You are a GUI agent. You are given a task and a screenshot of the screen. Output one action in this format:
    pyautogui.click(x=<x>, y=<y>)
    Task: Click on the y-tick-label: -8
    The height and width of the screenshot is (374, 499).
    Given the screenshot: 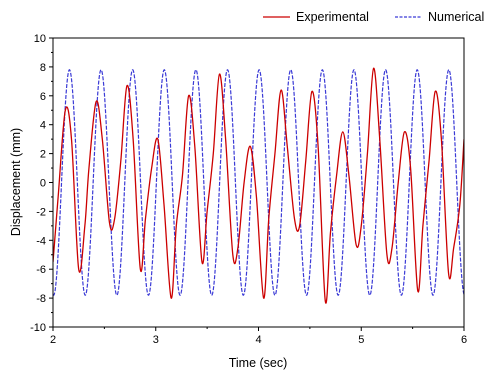 What is the action you would take?
    pyautogui.click(x=41, y=299)
    